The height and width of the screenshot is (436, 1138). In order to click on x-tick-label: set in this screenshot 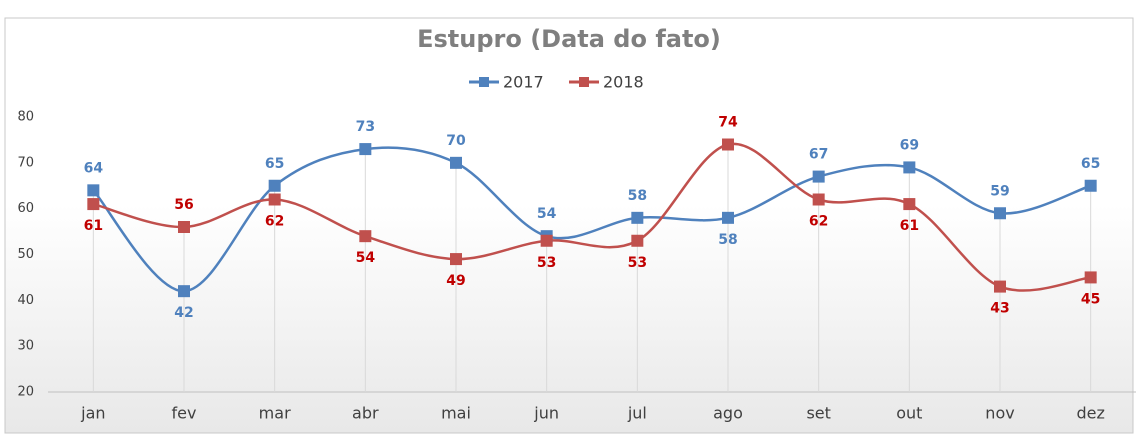, I will do `click(818, 413)`.